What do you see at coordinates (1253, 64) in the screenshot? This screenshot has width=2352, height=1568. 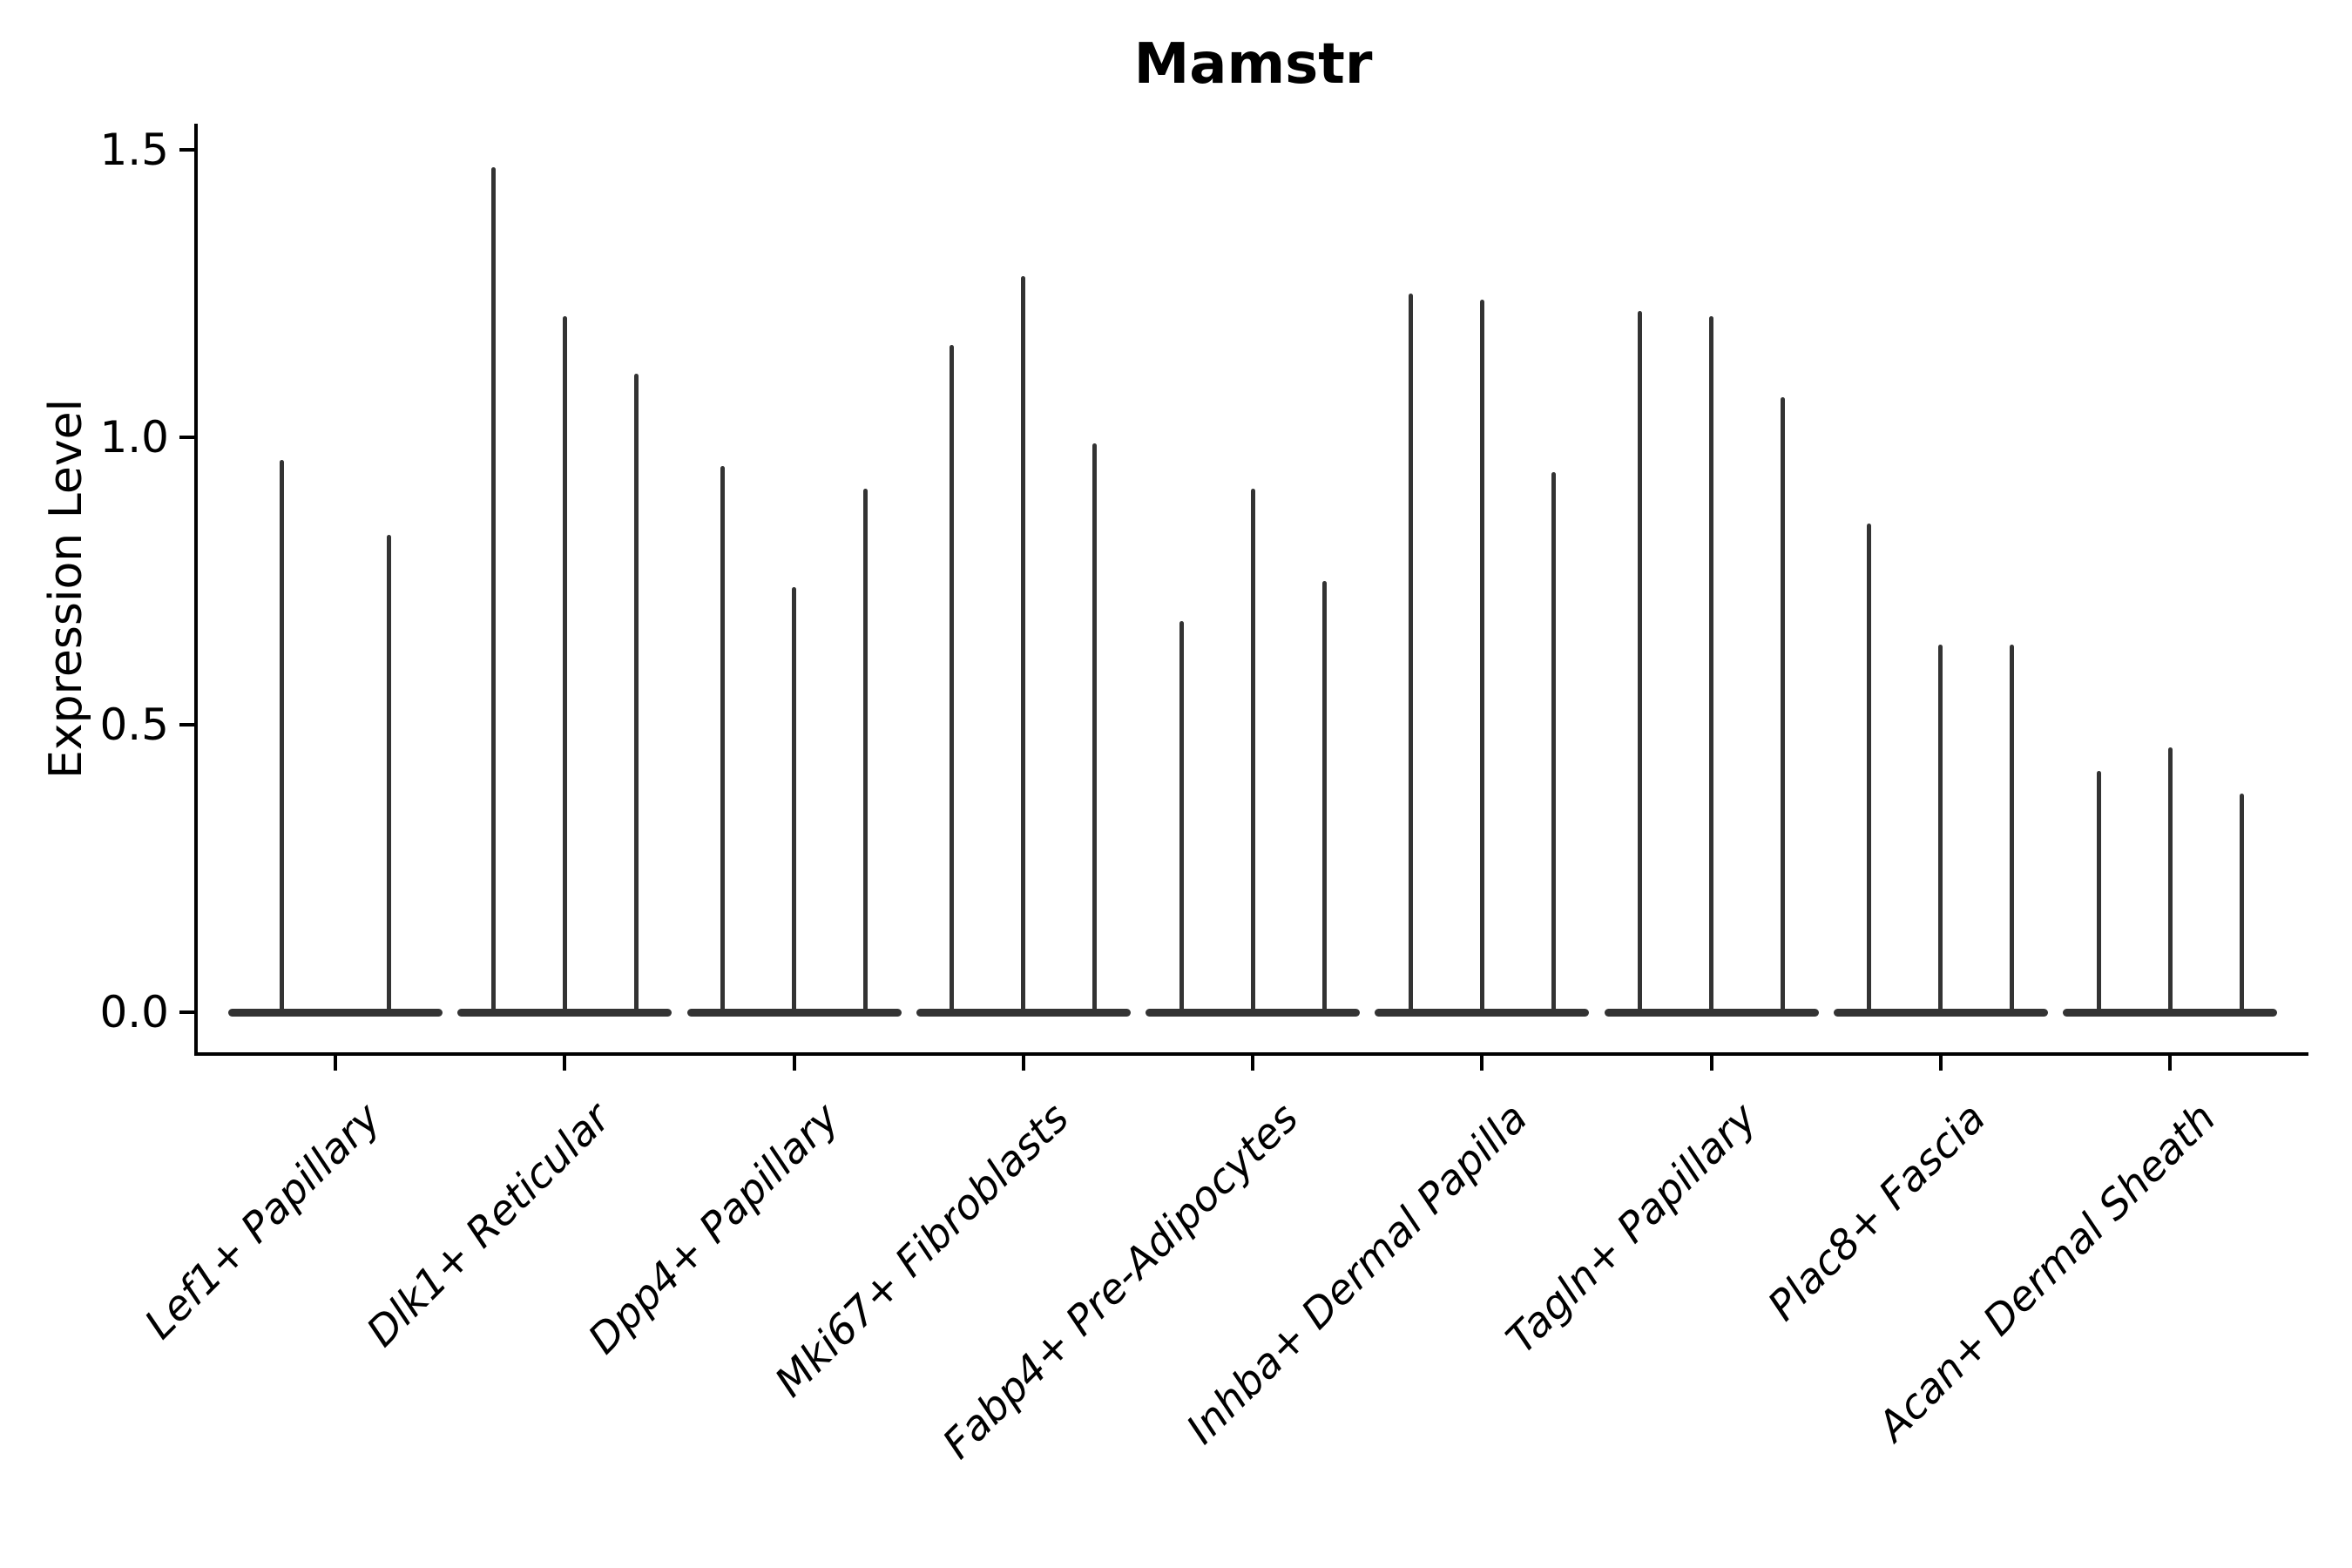 I see `chart-title: Mamstr` at bounding box center [1253, 64].